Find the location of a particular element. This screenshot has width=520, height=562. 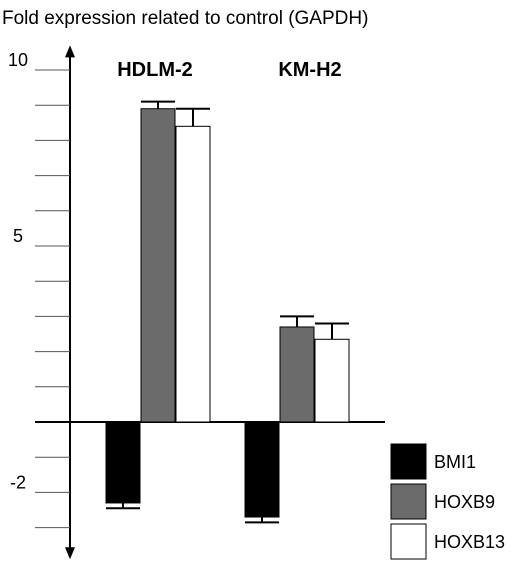

y-axis-arrow-down is located at coordinates (70, 553).